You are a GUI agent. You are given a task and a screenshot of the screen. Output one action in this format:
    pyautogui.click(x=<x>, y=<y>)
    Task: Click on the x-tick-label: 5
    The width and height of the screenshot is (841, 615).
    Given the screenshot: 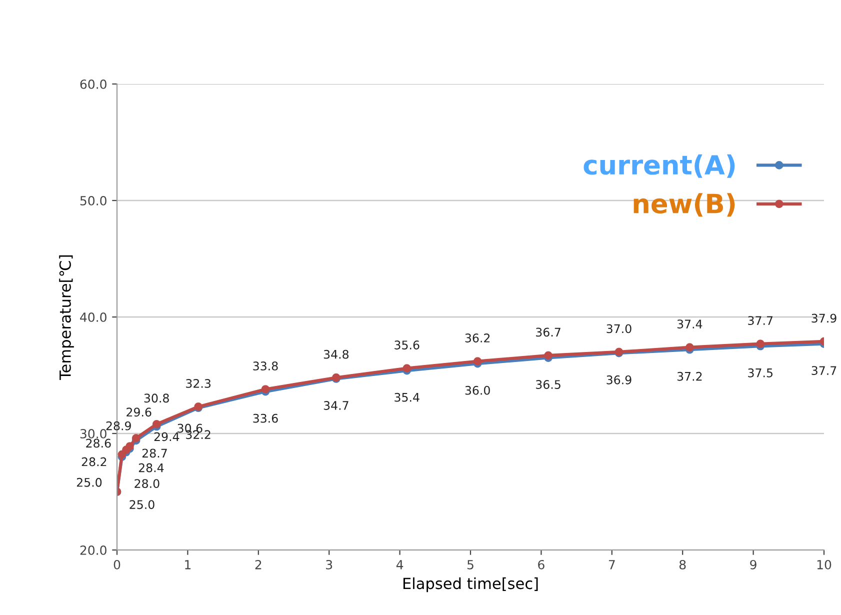 What is the action you would take?
    pyautogui.click(x=470, y=565)
    